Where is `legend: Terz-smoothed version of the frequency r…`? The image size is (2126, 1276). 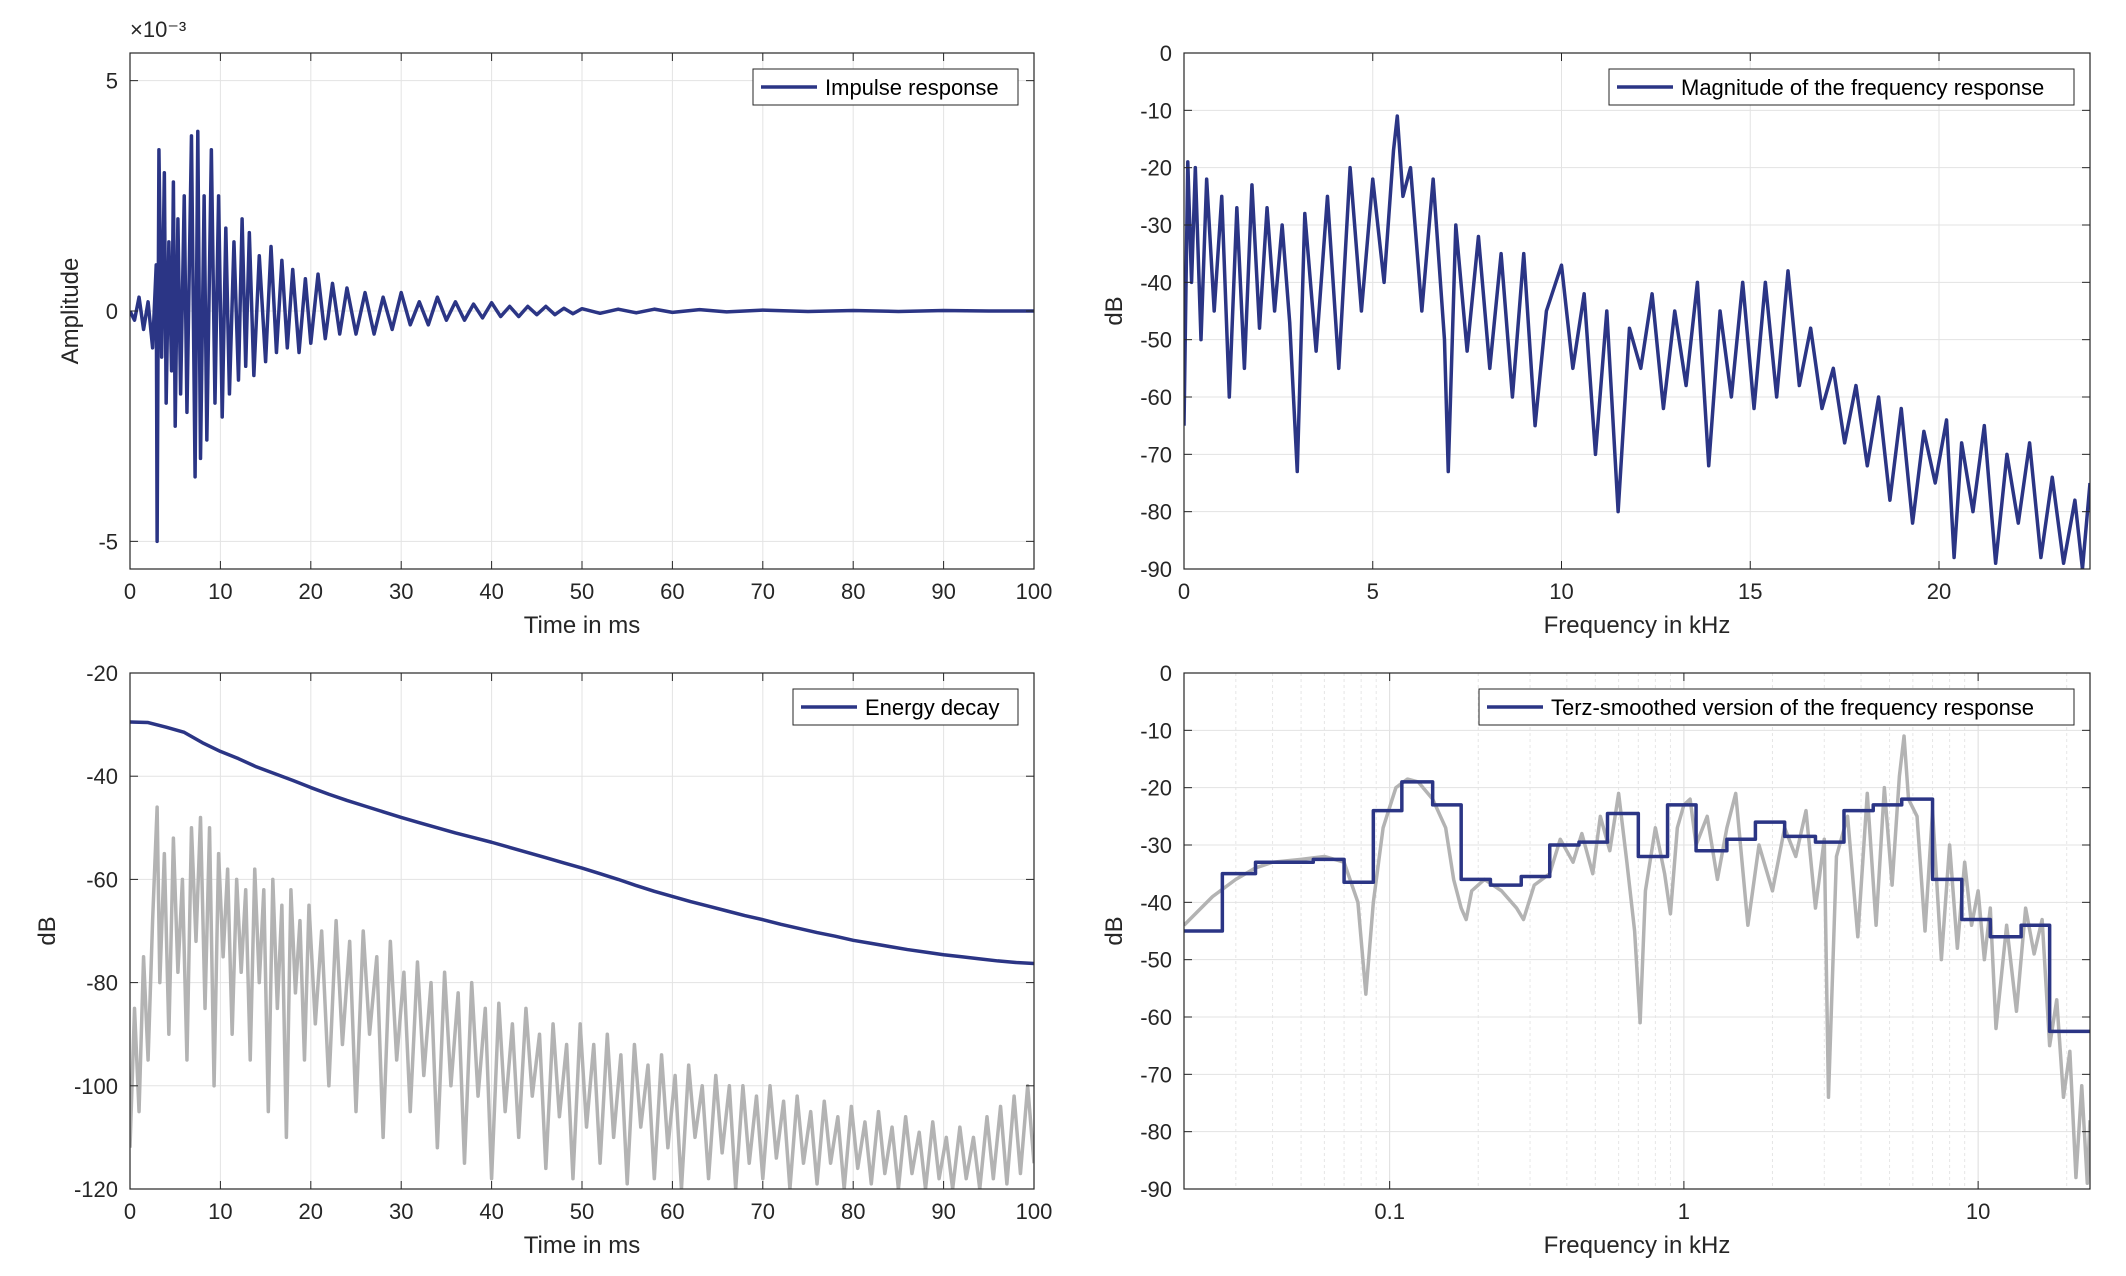
legend: Terz-smoothed version of the frequency r… is located at coordinates (1776, 707).